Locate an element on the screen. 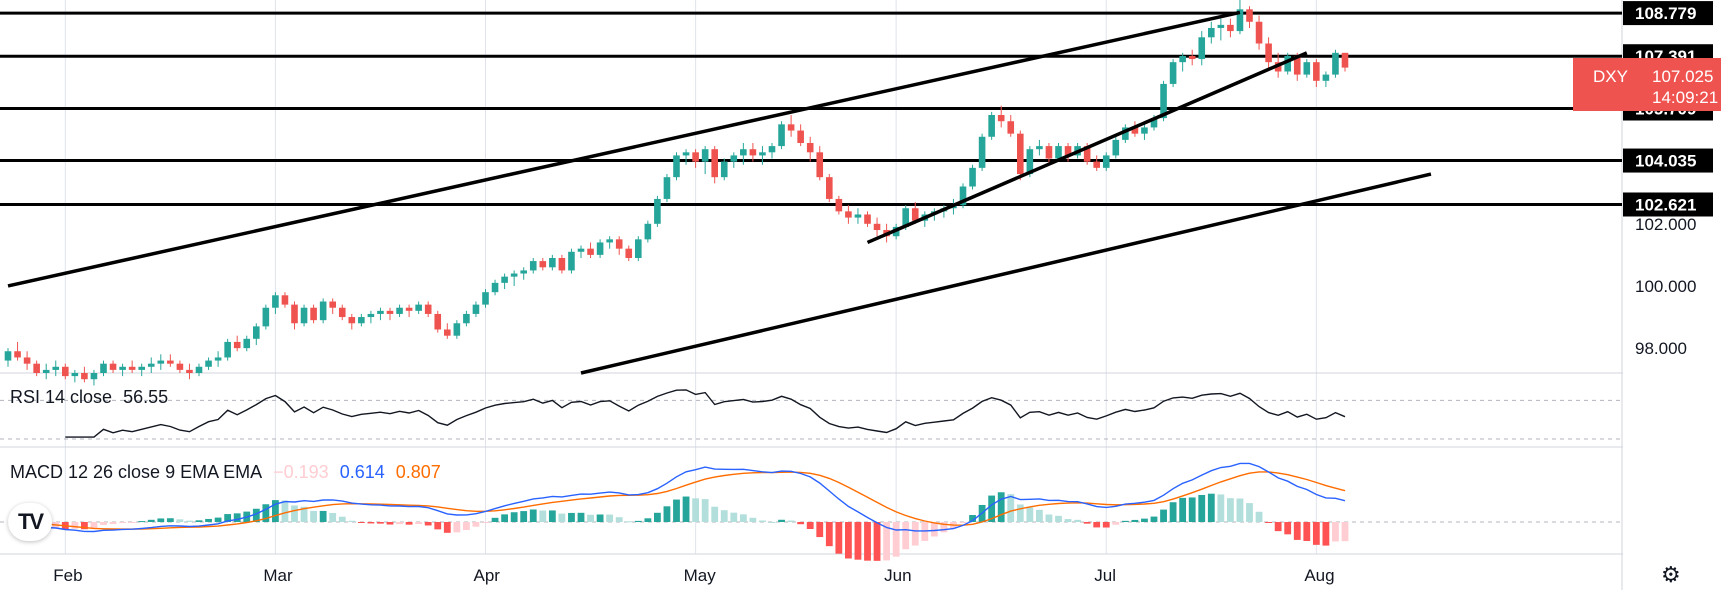  time-axis: Feb Mar Apr May Jun Jul Aug is located at coordinates (693, 575).